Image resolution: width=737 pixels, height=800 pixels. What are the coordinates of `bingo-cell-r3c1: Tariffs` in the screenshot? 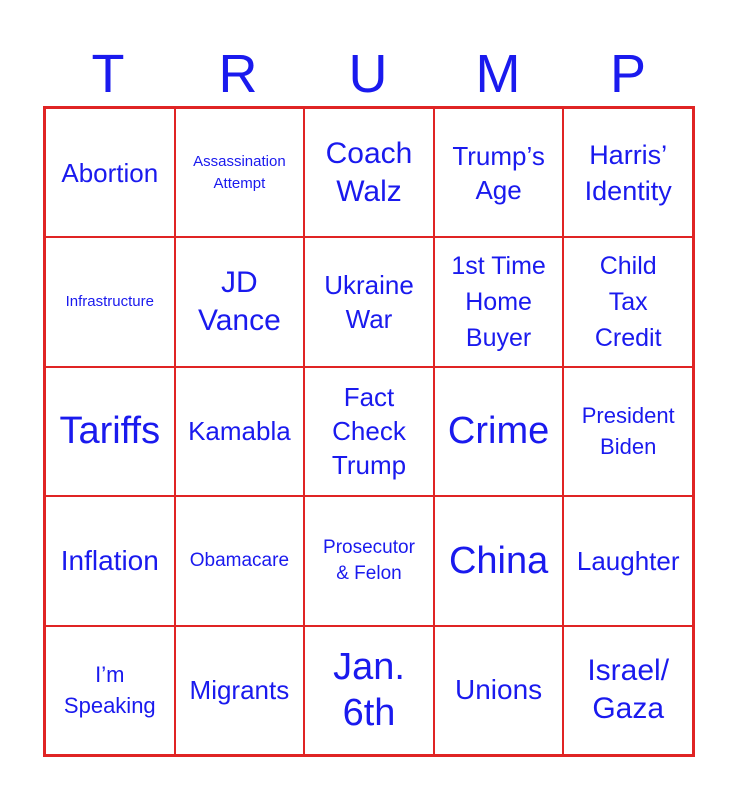 It's located at (110, 431).